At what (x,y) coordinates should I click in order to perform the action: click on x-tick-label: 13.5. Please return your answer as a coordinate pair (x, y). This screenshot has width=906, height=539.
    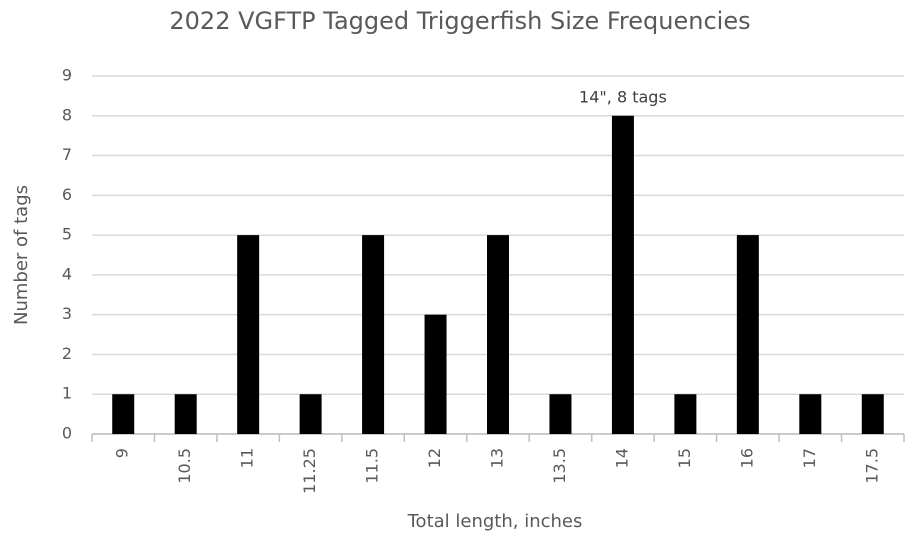
    Looking at the image, I should click on (559, 466).